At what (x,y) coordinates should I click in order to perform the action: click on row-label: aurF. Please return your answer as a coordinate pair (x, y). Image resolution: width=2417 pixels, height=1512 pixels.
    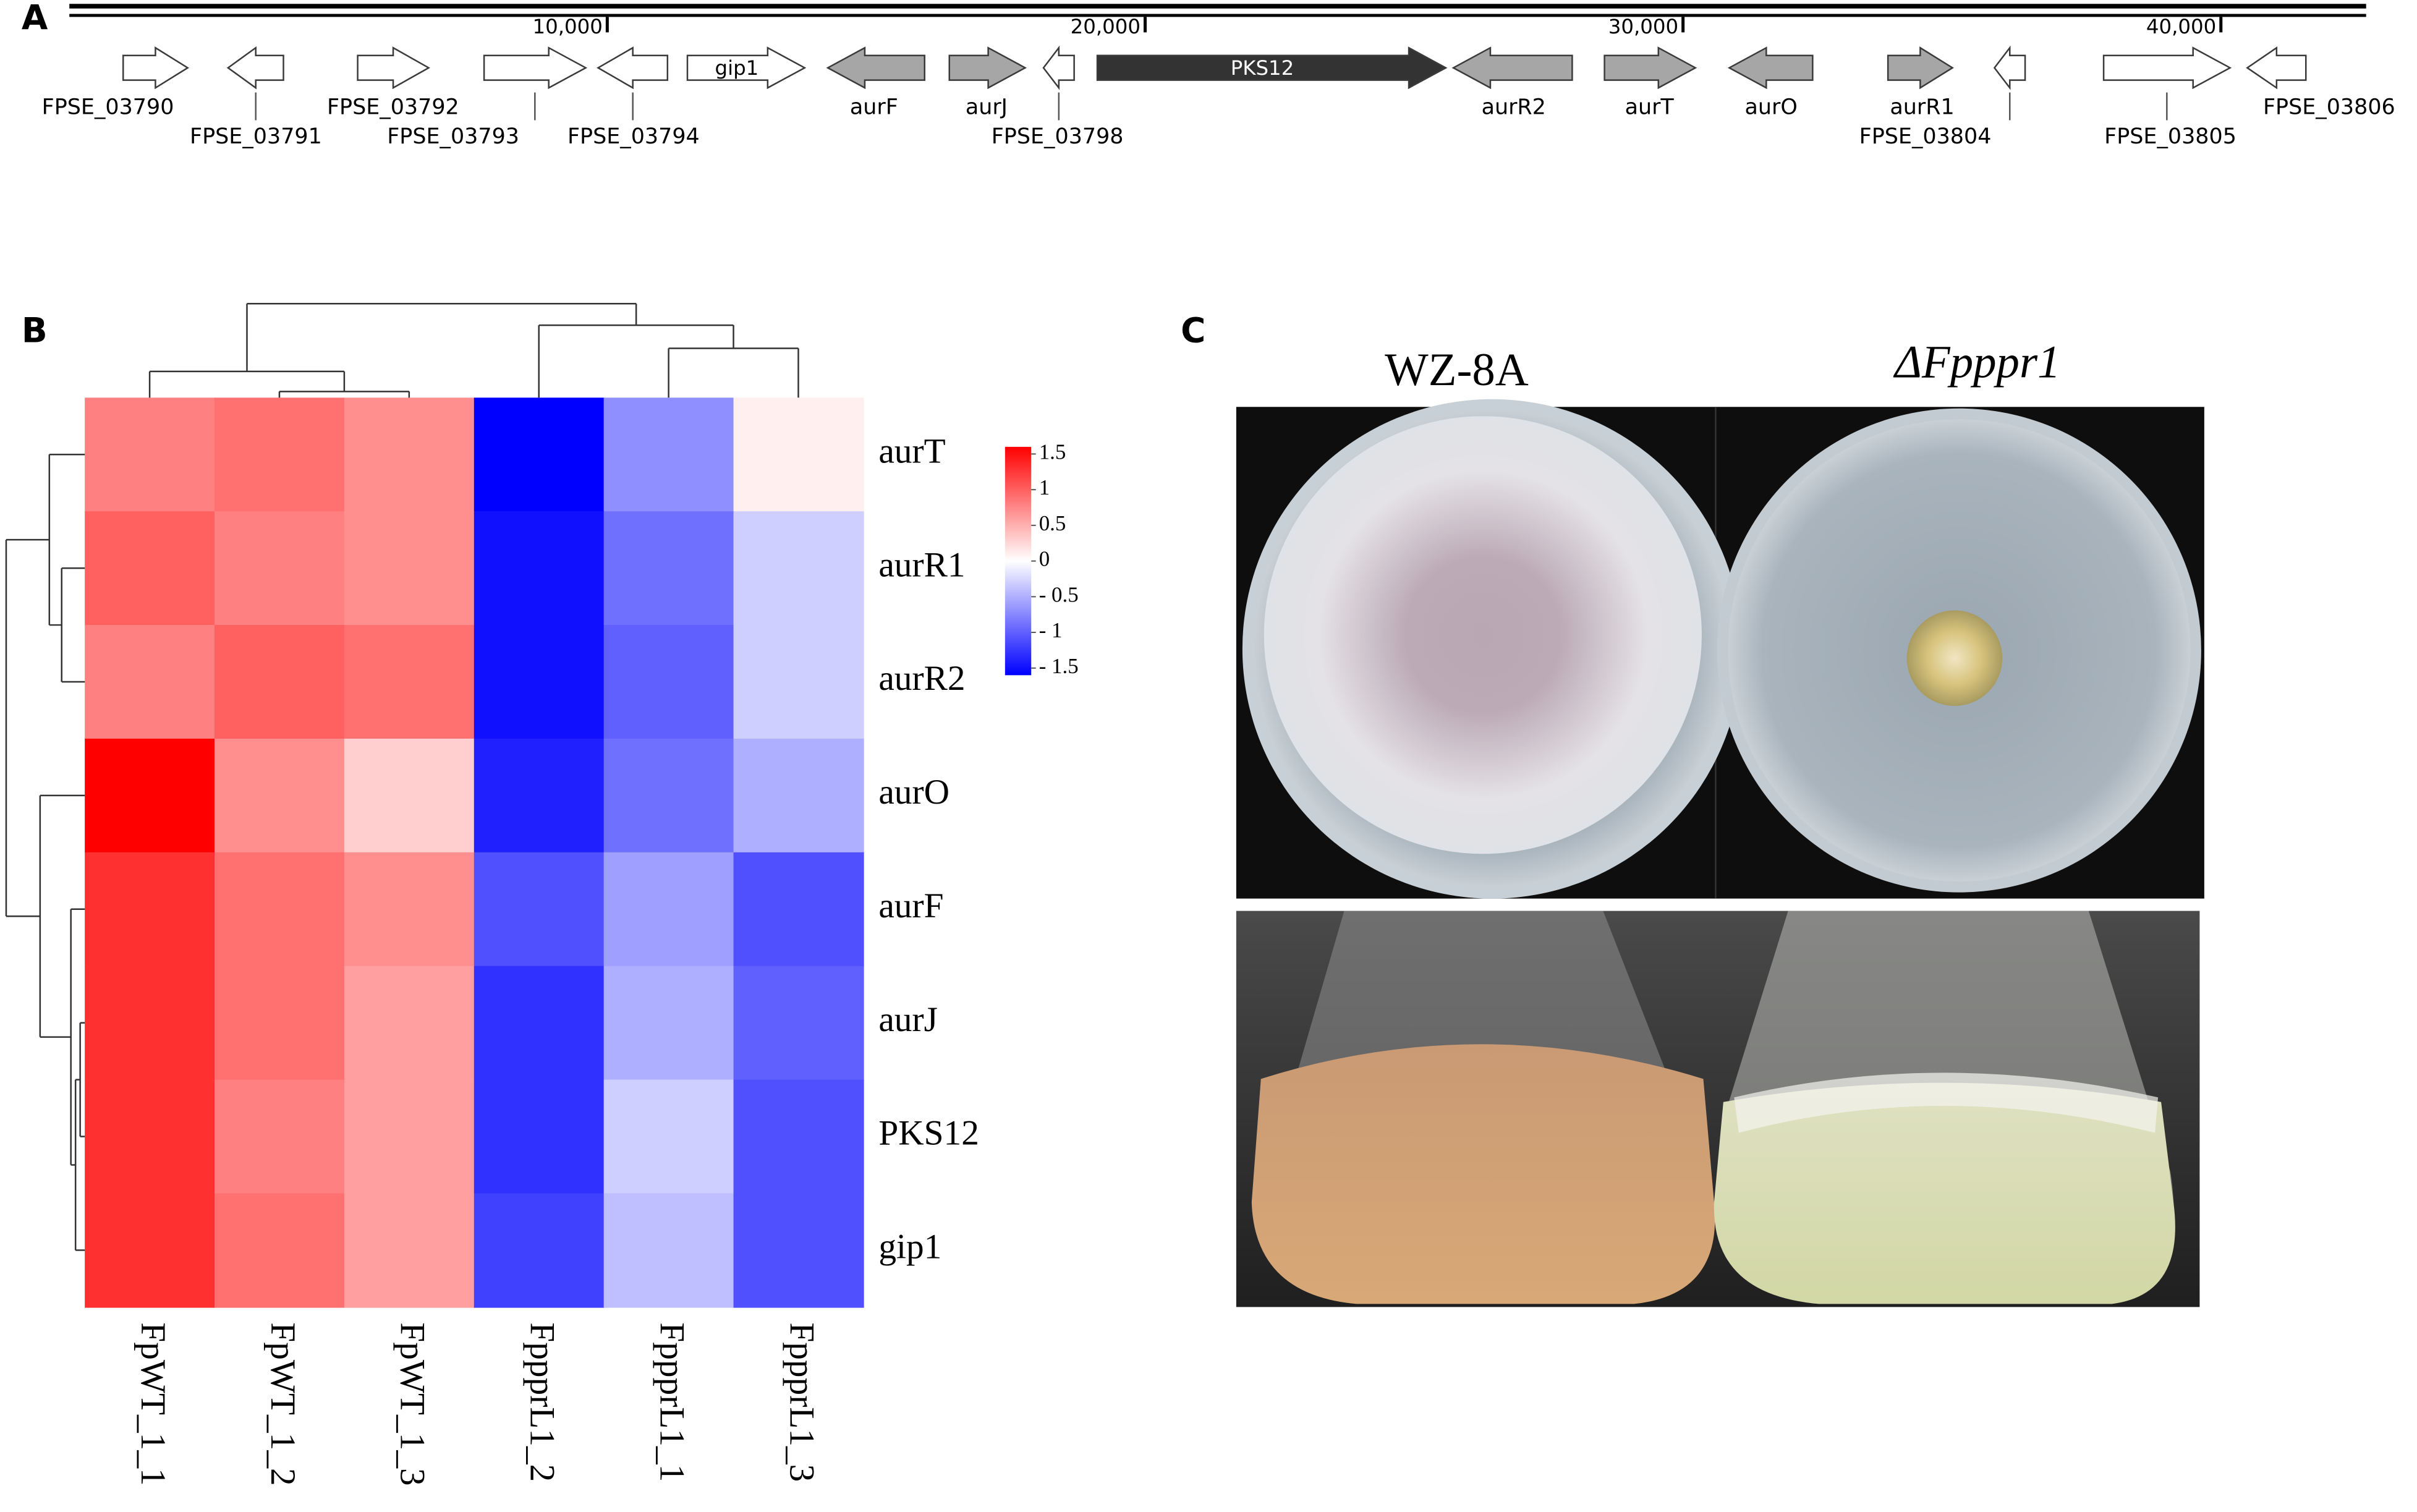
    Looking at the image, I should click on (910, 905).